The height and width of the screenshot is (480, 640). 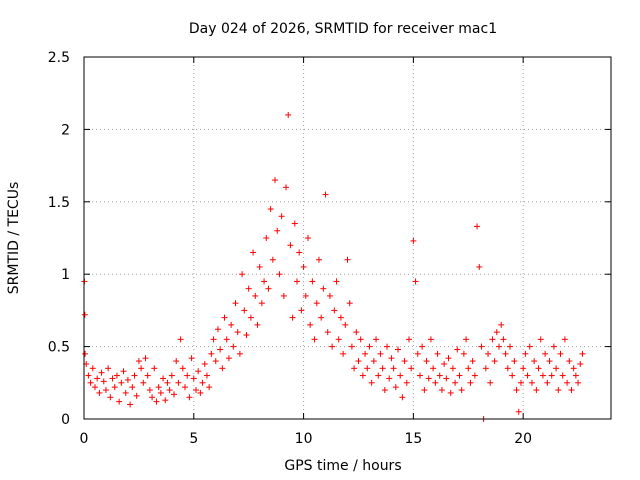 What do you see at coordinates (65, 130) in the screenshot?
I see `y-tick-label: 2` at bounding box center [65, 130].